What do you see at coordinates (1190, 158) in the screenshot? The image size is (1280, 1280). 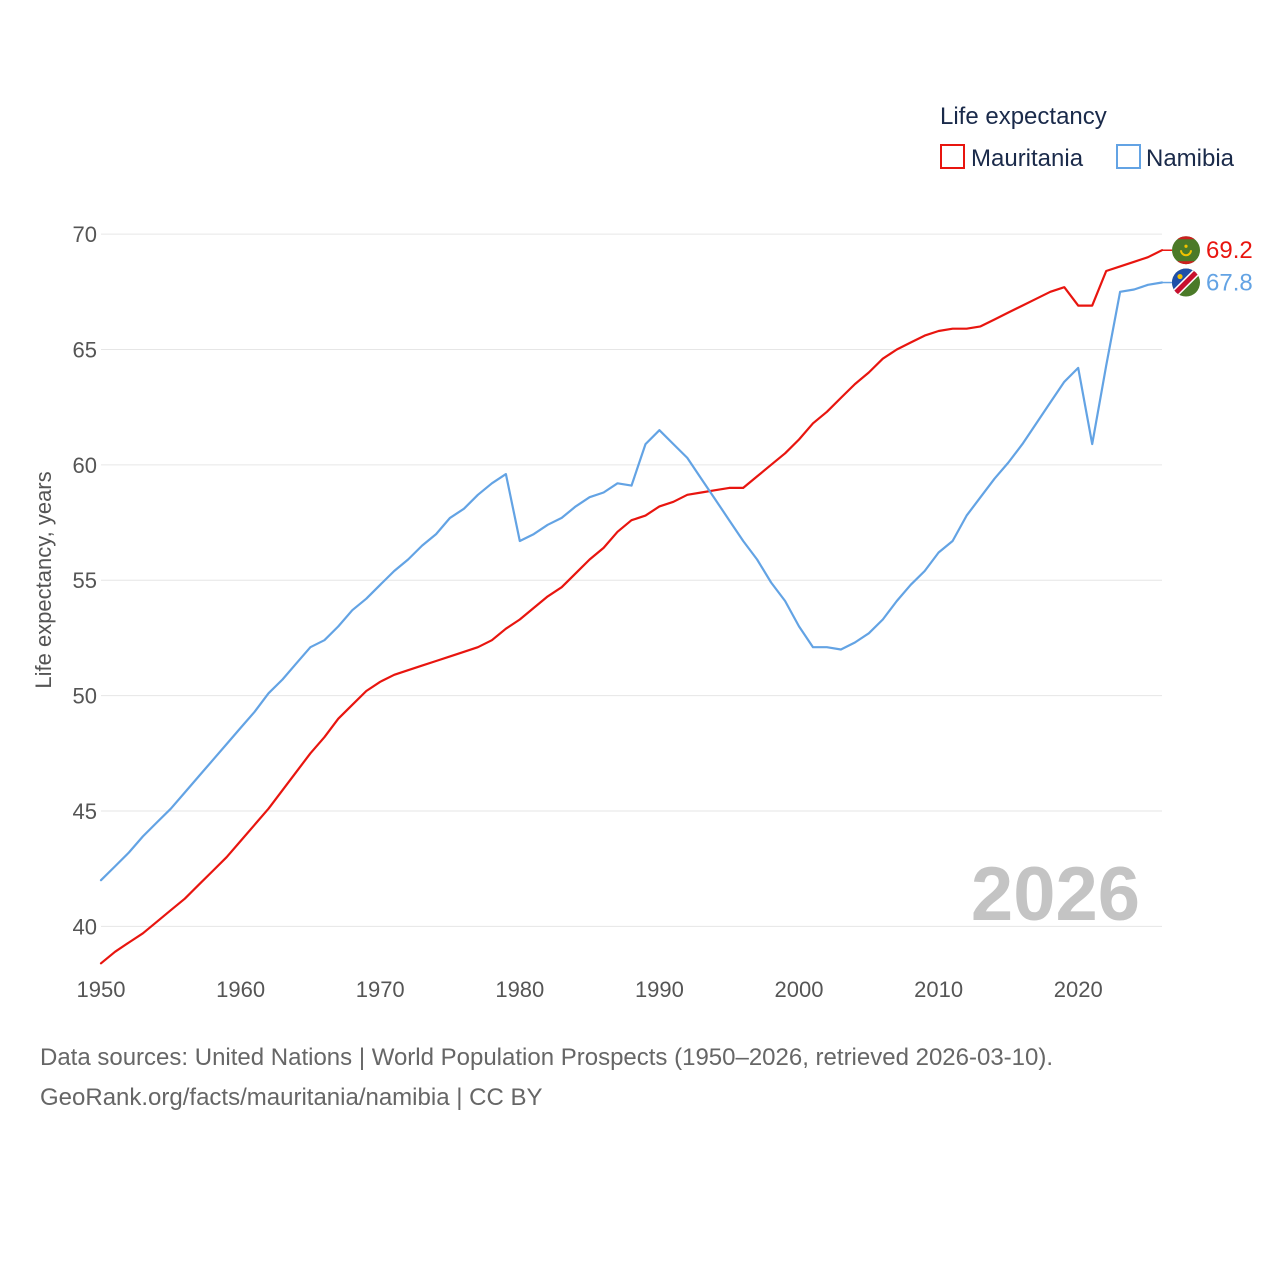 I see `legend-label-namibia: Namibia` at bounding box center [1190, 158].